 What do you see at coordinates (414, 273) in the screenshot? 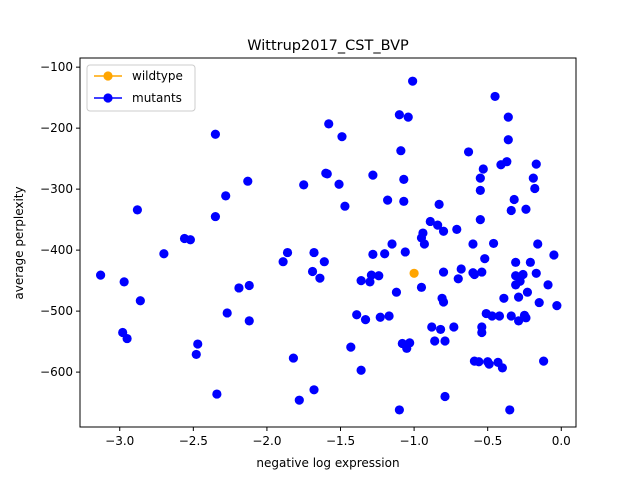
I see `wildtype-point` at bounding box center [414, 273].